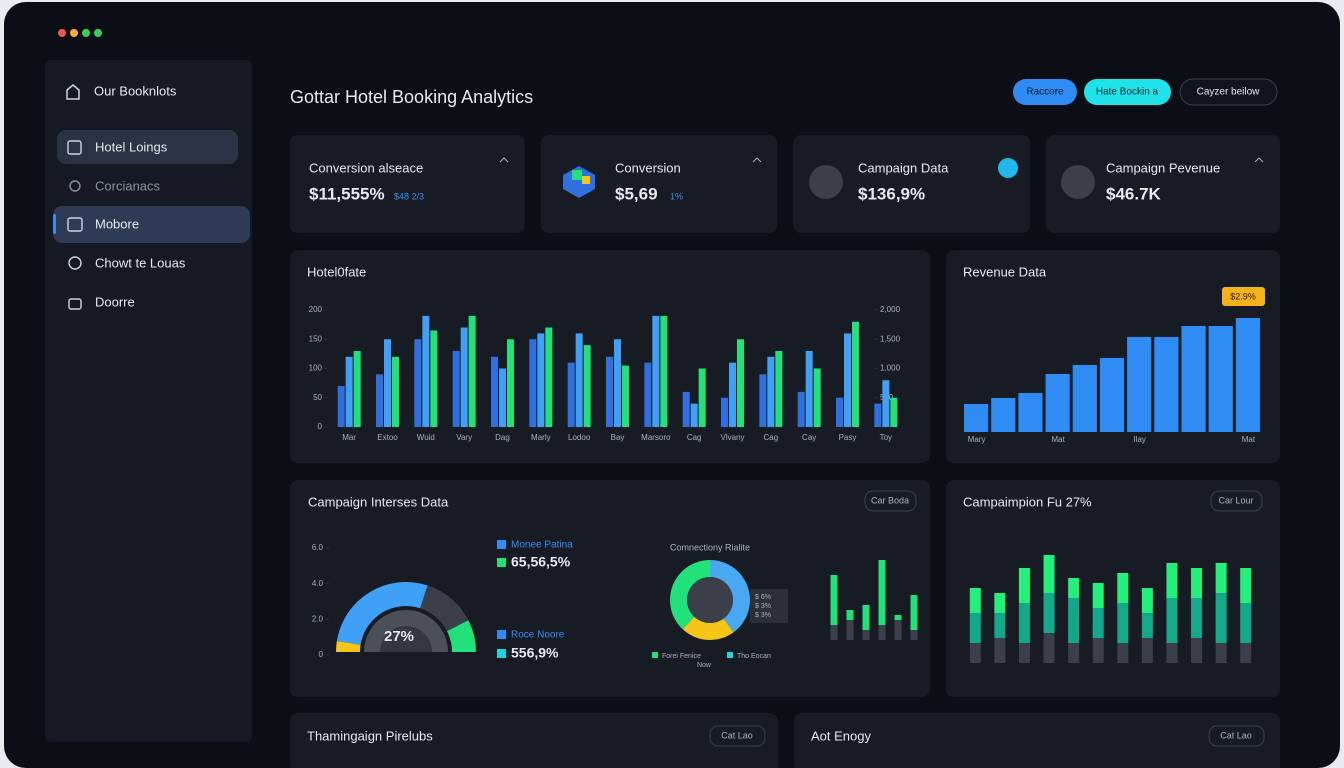  What do you see at coordinates (809, 437) in the screenshot?
I see `x-tick-label: Cay` at bounding box center [809, 437].